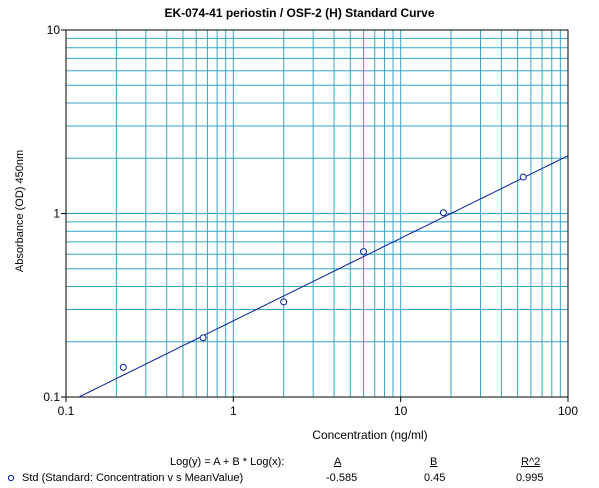 The width and height of the screenshot is (599, 488). I want to click on x-tick-label: 100, so click(568, 411).